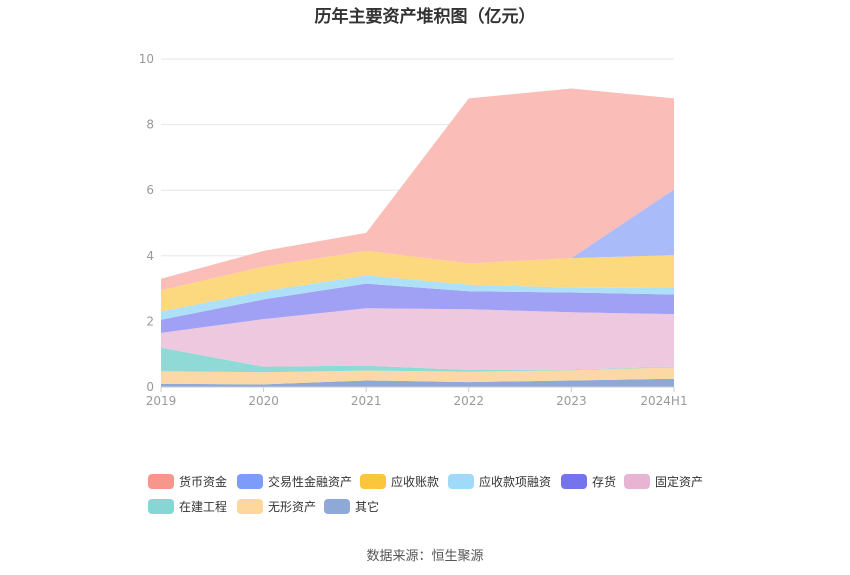 The height and width of the screenshot is (575, 850). Describe the element at coordinates (292, 506) in the screenshot. I see `legend-label: 无形资产` at that location.